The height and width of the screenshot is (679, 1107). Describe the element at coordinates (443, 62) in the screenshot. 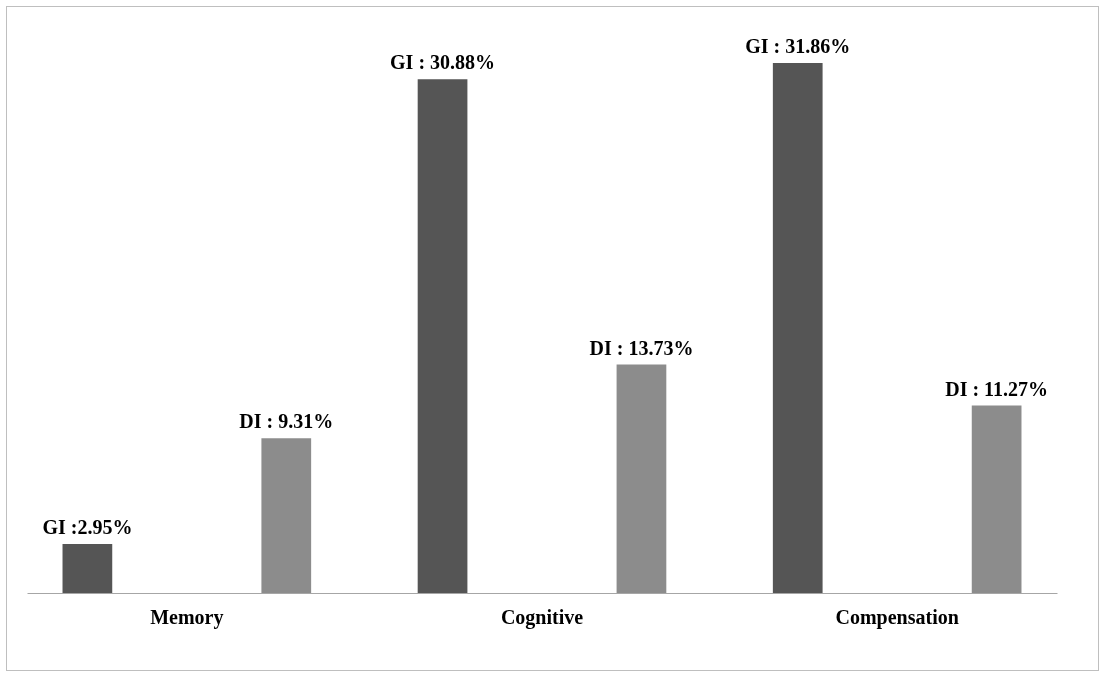

I see `data-label: GI : 30.88%` at that location.